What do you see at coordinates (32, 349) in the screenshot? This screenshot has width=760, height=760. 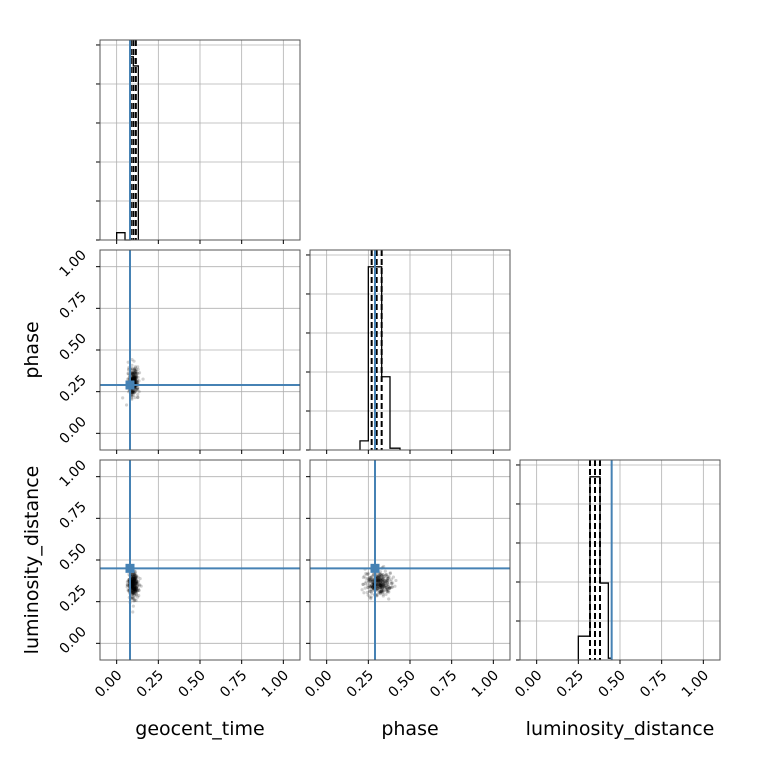 I see `y-axis-label-1: phase` at bounding box center [32, 349].